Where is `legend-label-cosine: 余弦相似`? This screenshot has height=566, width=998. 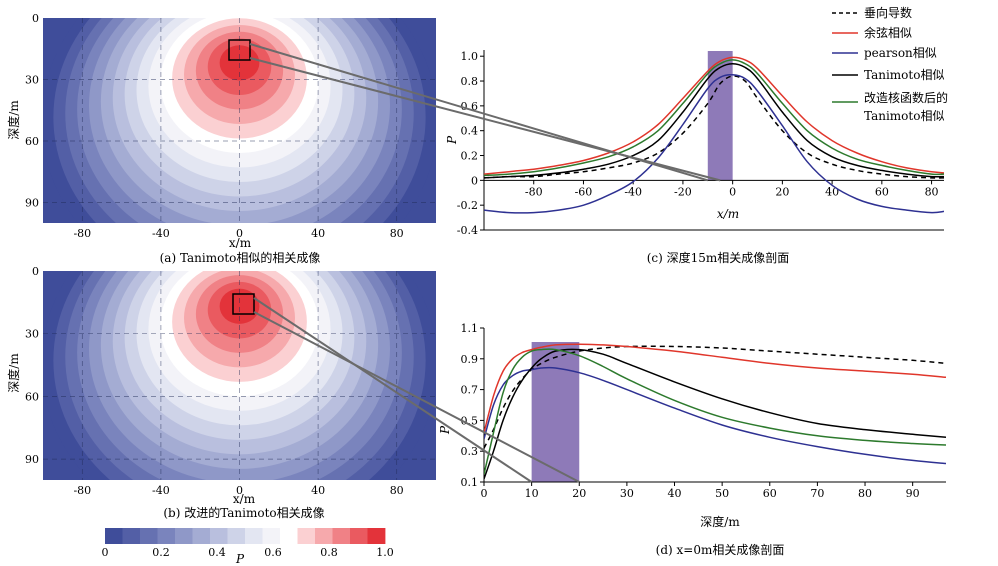 legend-label-cosine: 余弦相似 is located at coordinates (888, 32).